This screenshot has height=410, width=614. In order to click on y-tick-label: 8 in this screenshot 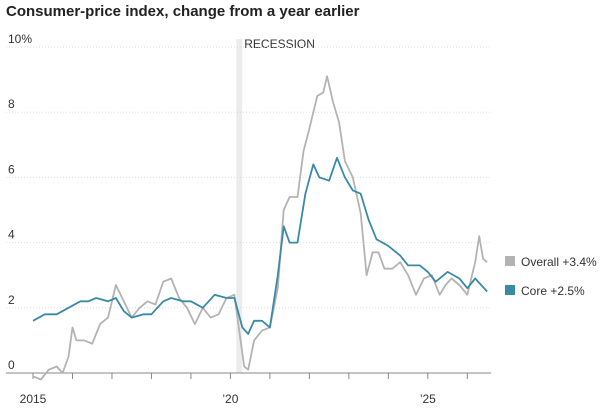, I will do `click(11, 104)`.